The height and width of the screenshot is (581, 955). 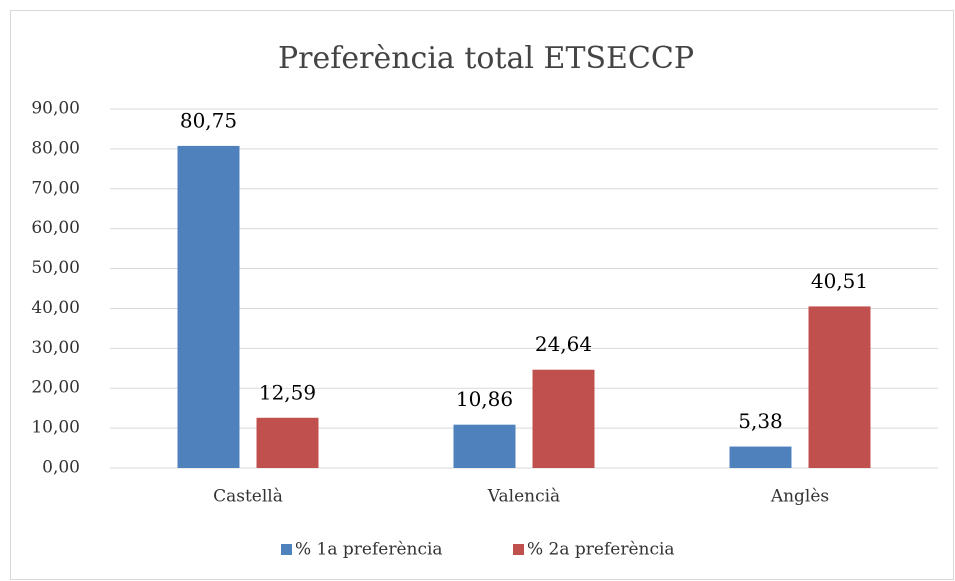 I want to click on y-tick-label: 0,00, so click(x=61, y=468).